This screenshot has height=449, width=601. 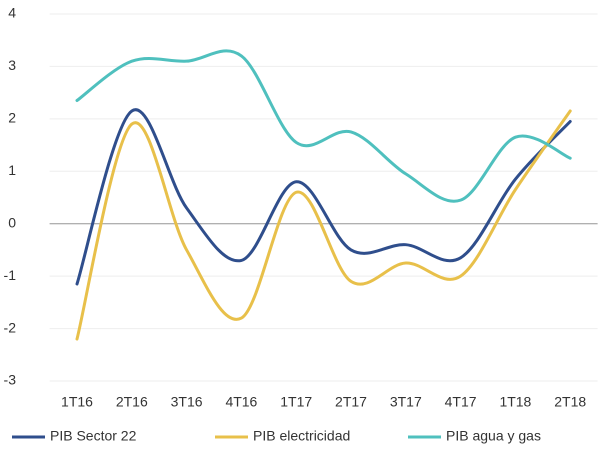 What do you see at coordinates (132, 402) in the screenshot?
I see `x-tick-label: 2T16` at bounding box center [132, 402].